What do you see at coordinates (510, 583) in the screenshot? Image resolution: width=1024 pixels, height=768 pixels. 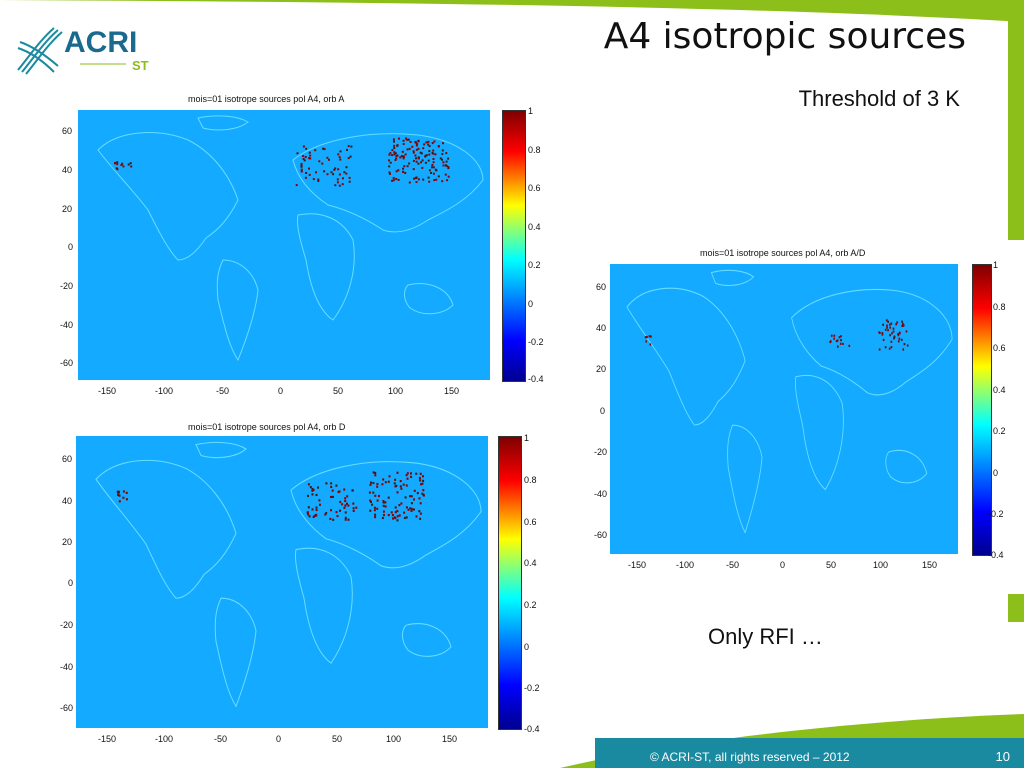 I see `colorbar` at bounding box center [510, 583].